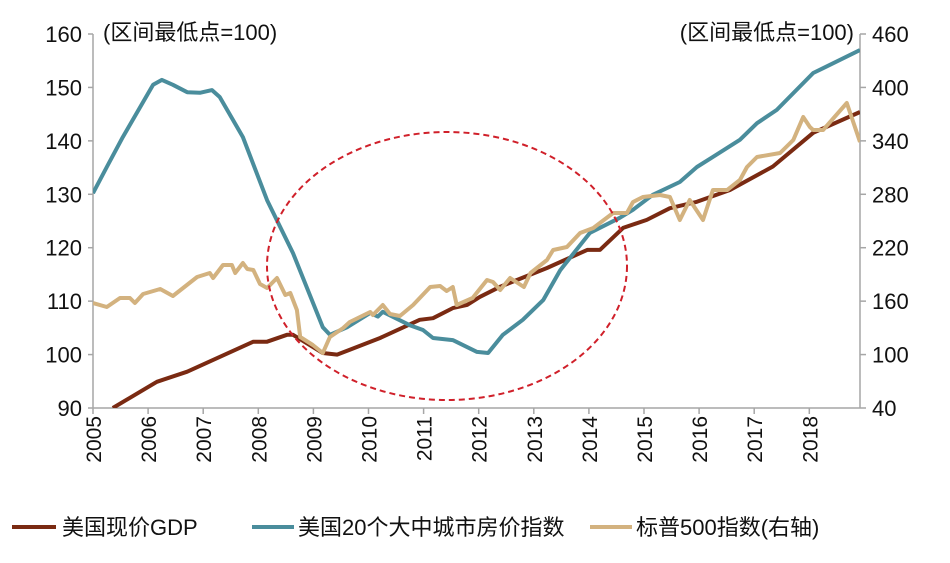 The height and width of the screenshot is (563, 950). What do you see at coordinates (727, 527) in the screenshot?
I see `legend-label-sp500: 标普500指数(右轴)` at bounding box center [727, 527].